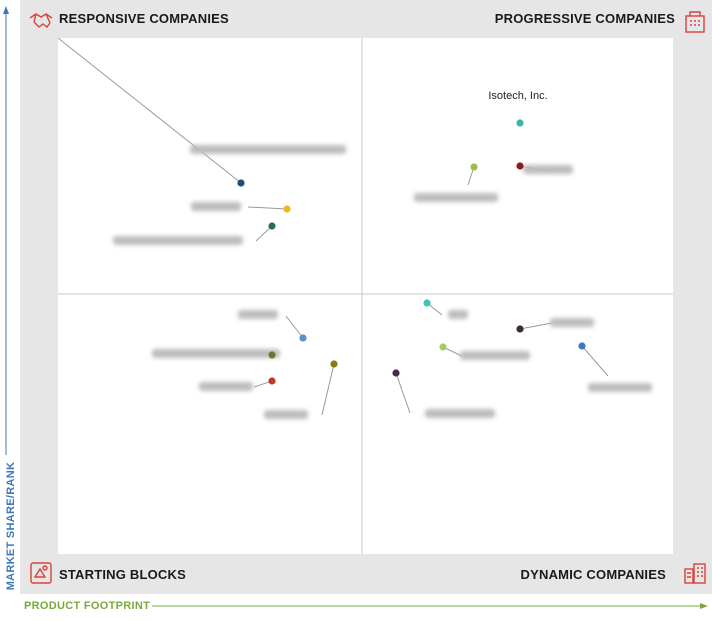  What do you see at coordinates (695, 573) in the screenshot?
I see `city-icon` at bounding box center [695, 573].